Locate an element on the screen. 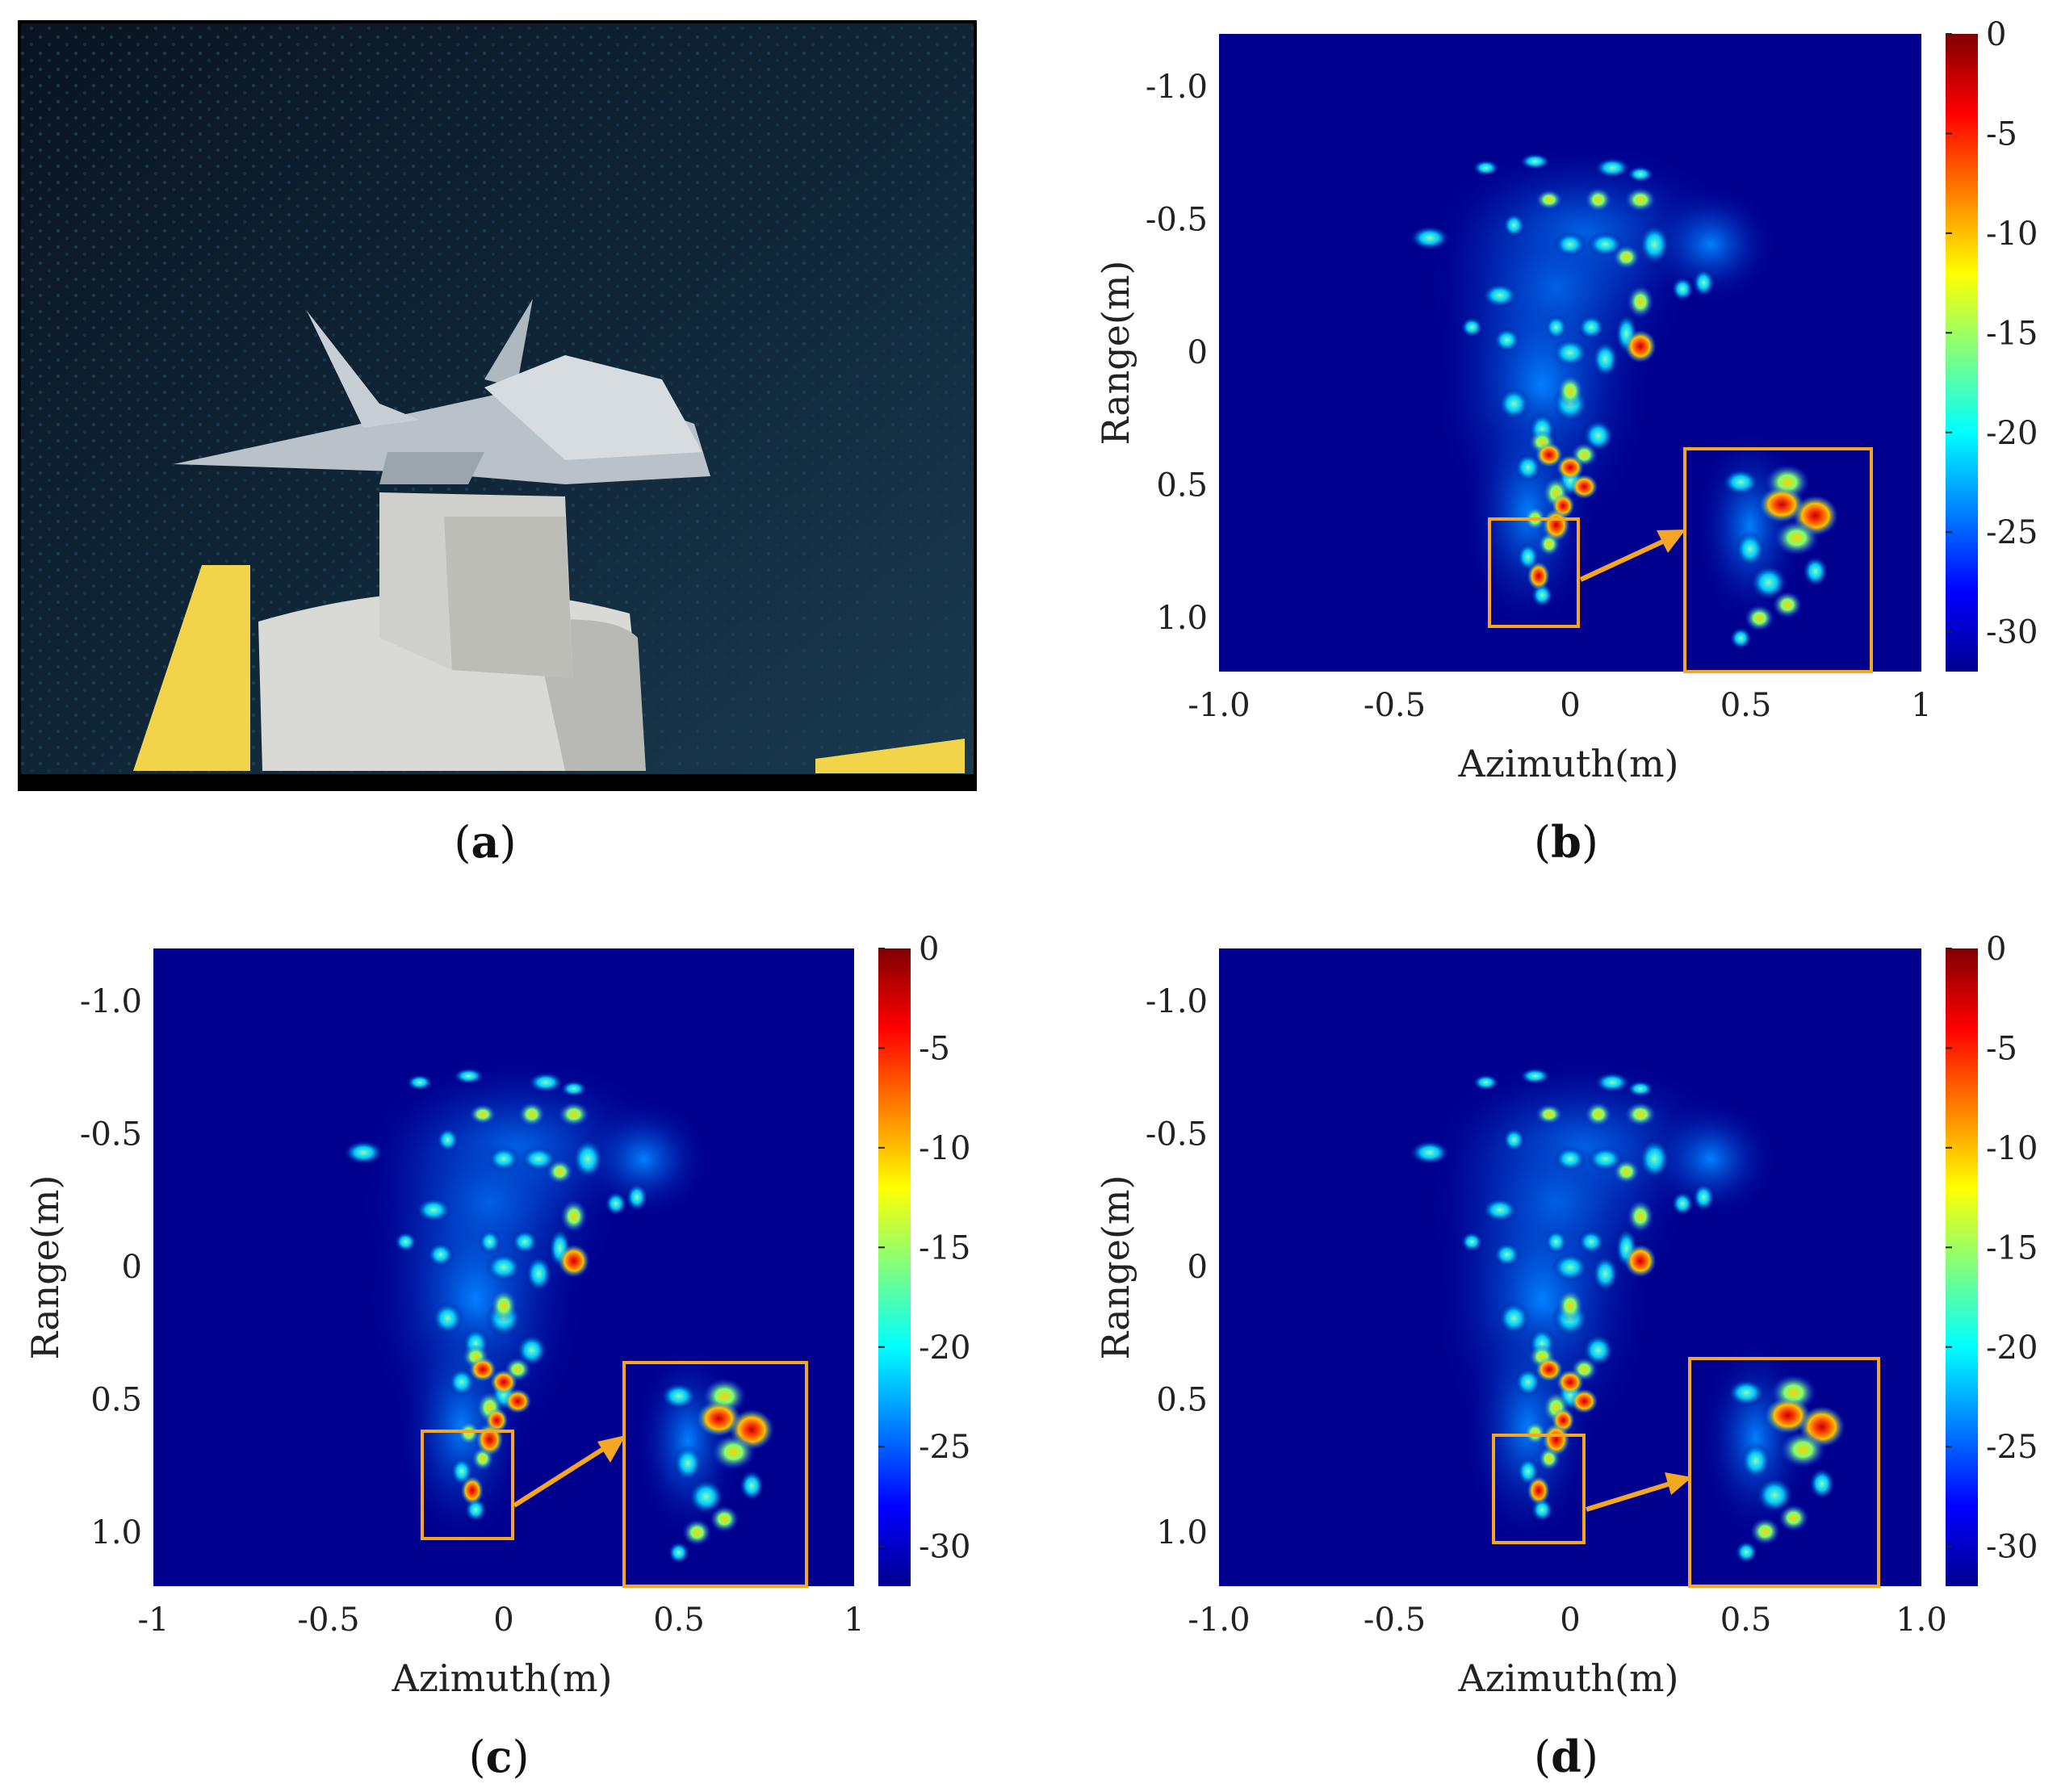 The image size is (2057, 1792). x-tick-label: -0.5 is located at coordinates (1395, 1620).